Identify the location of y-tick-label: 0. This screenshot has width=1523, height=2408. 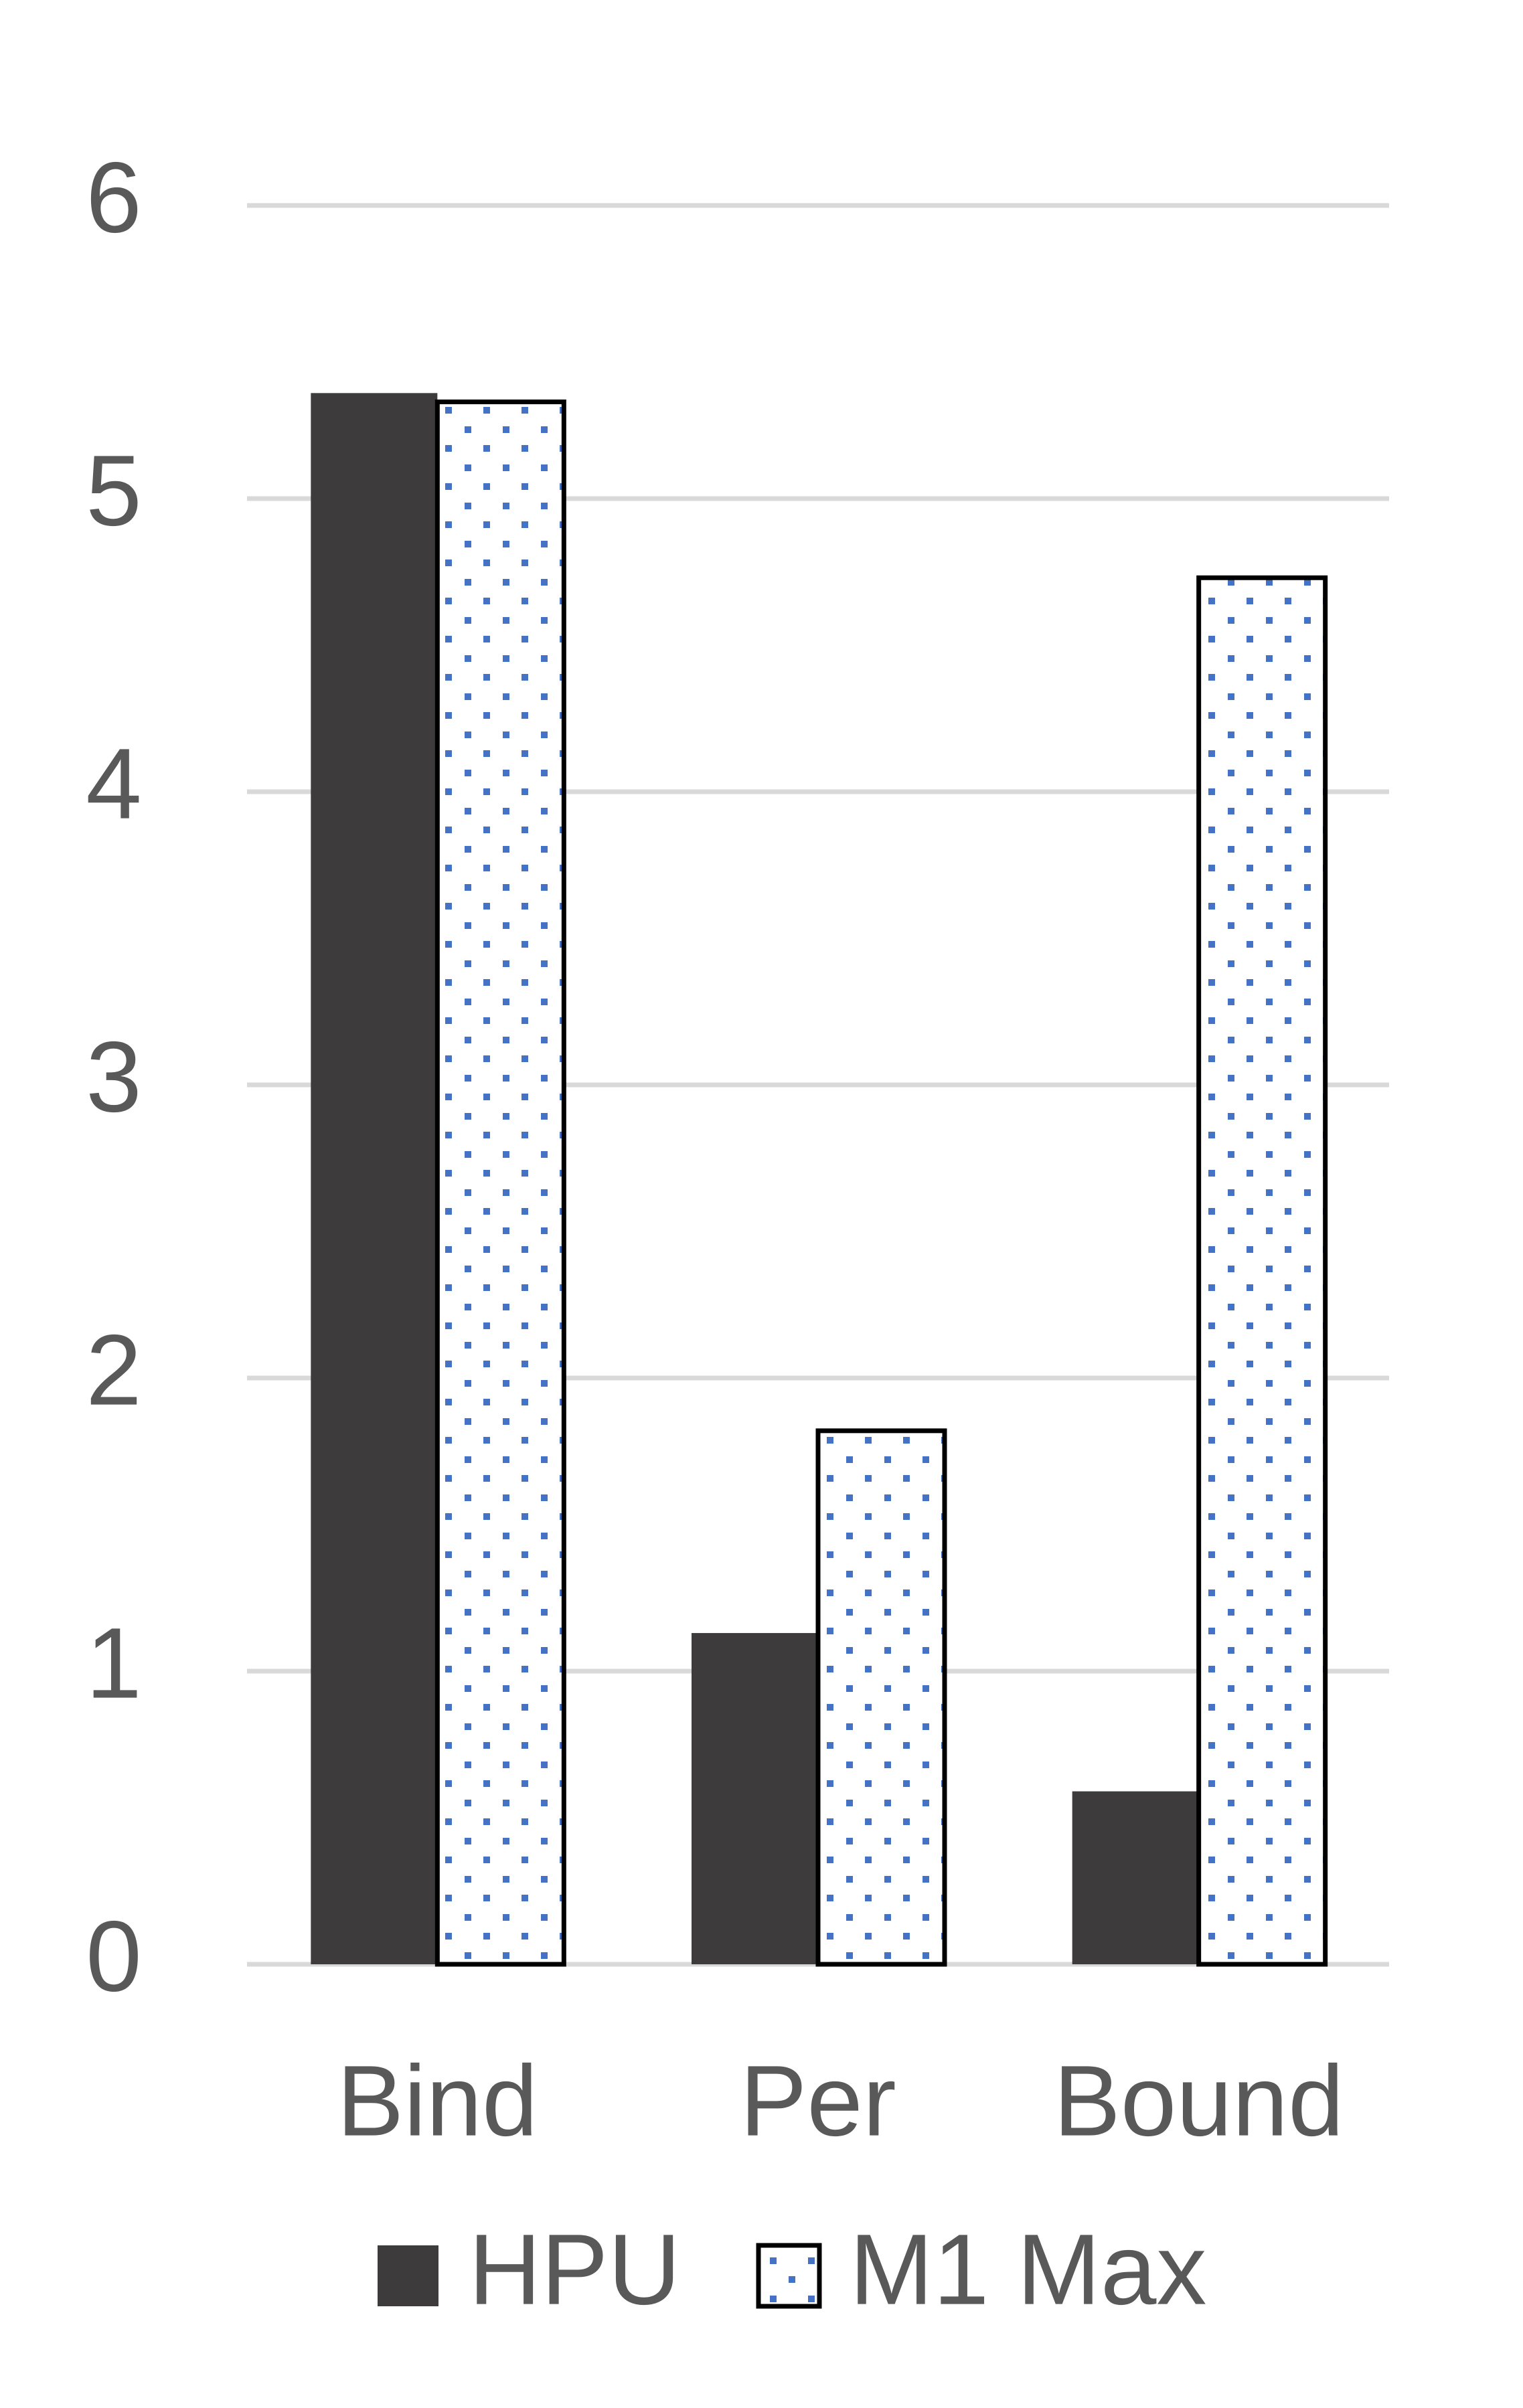
(113, 1956).